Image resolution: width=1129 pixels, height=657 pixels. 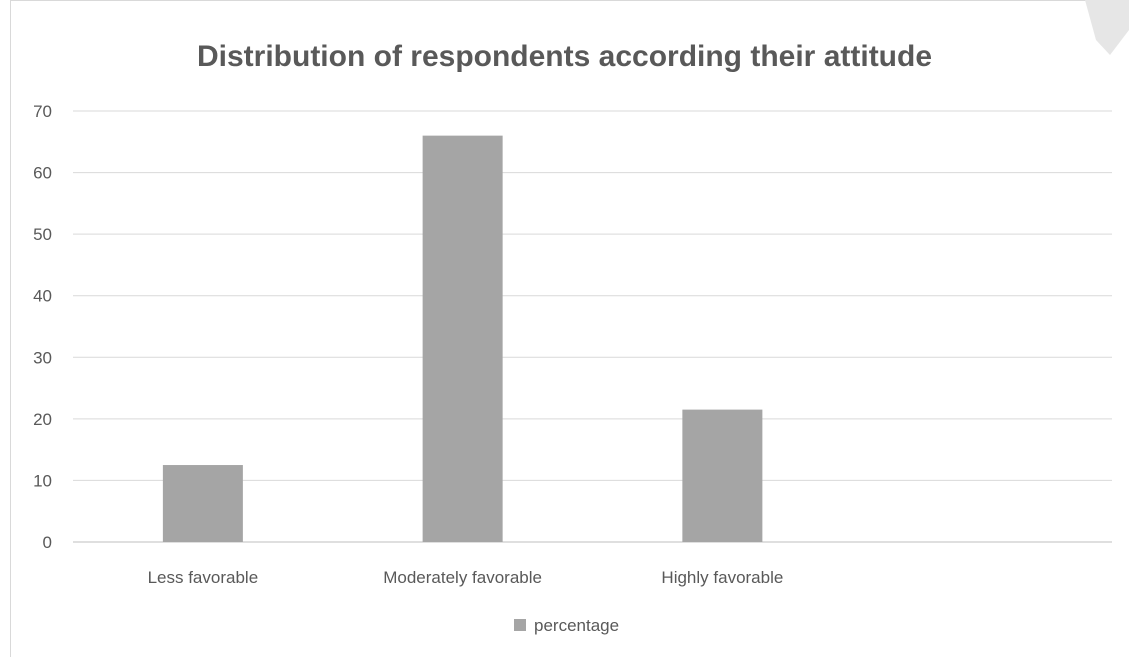 I want to click on y-tick-label: 0, so click(x=47, y=542).